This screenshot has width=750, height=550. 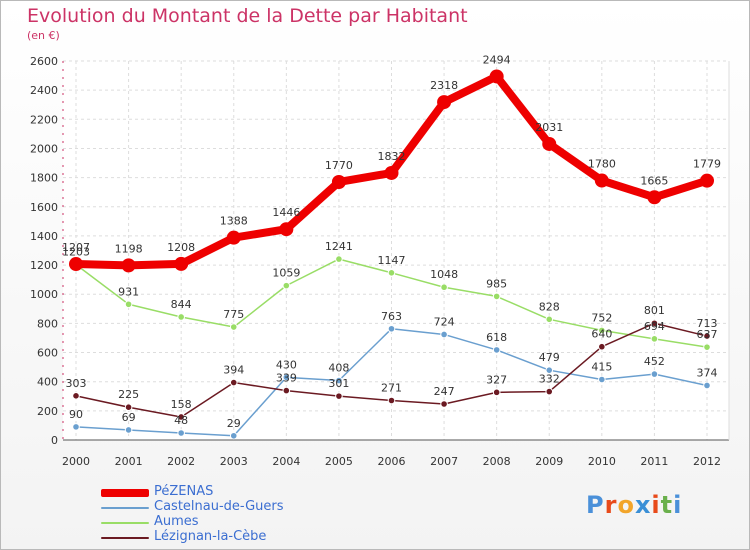 What do you see at coordinates (43, 35) in the screenshot?
I see `chart-unit: (en €)` at bounding box center [43, 35].